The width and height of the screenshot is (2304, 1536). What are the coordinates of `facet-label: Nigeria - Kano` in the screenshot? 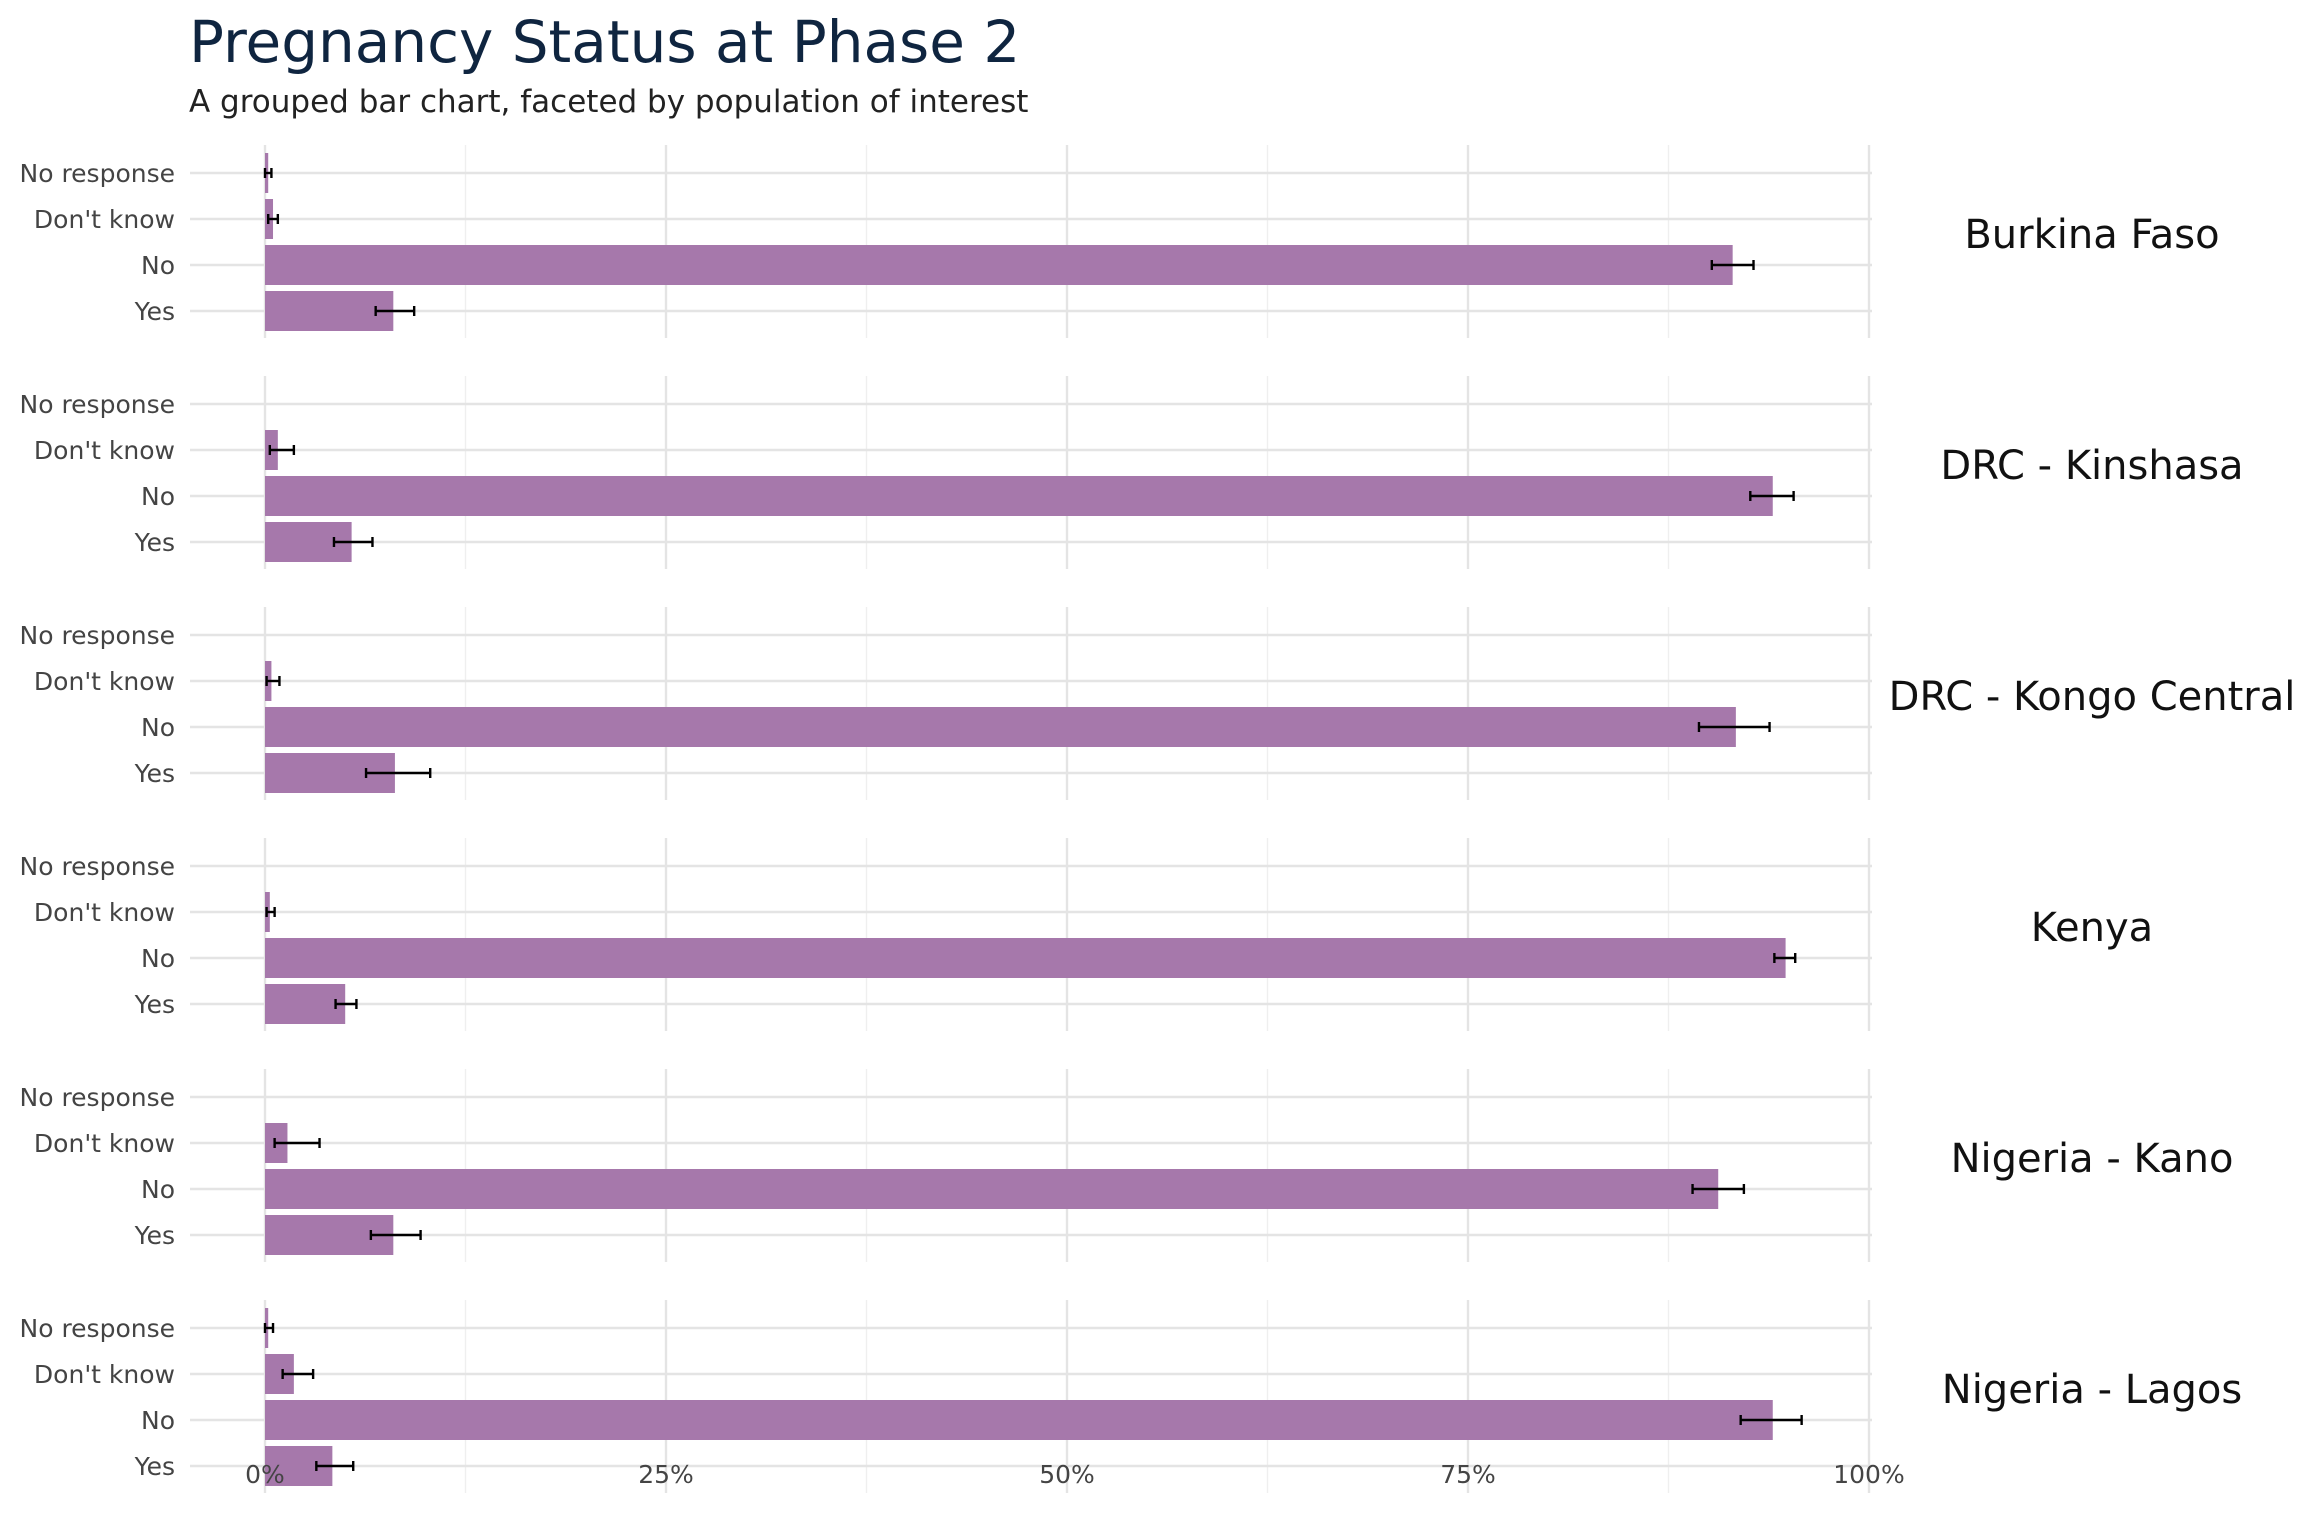 It's located at (2092, 1159).